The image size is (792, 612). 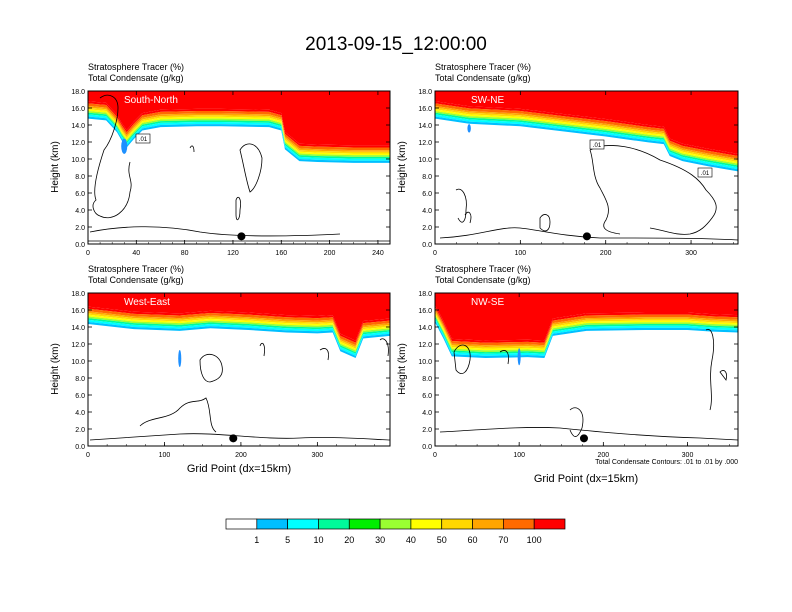 I want to click on colorbar-label: 10, so click(x=318, y=540).